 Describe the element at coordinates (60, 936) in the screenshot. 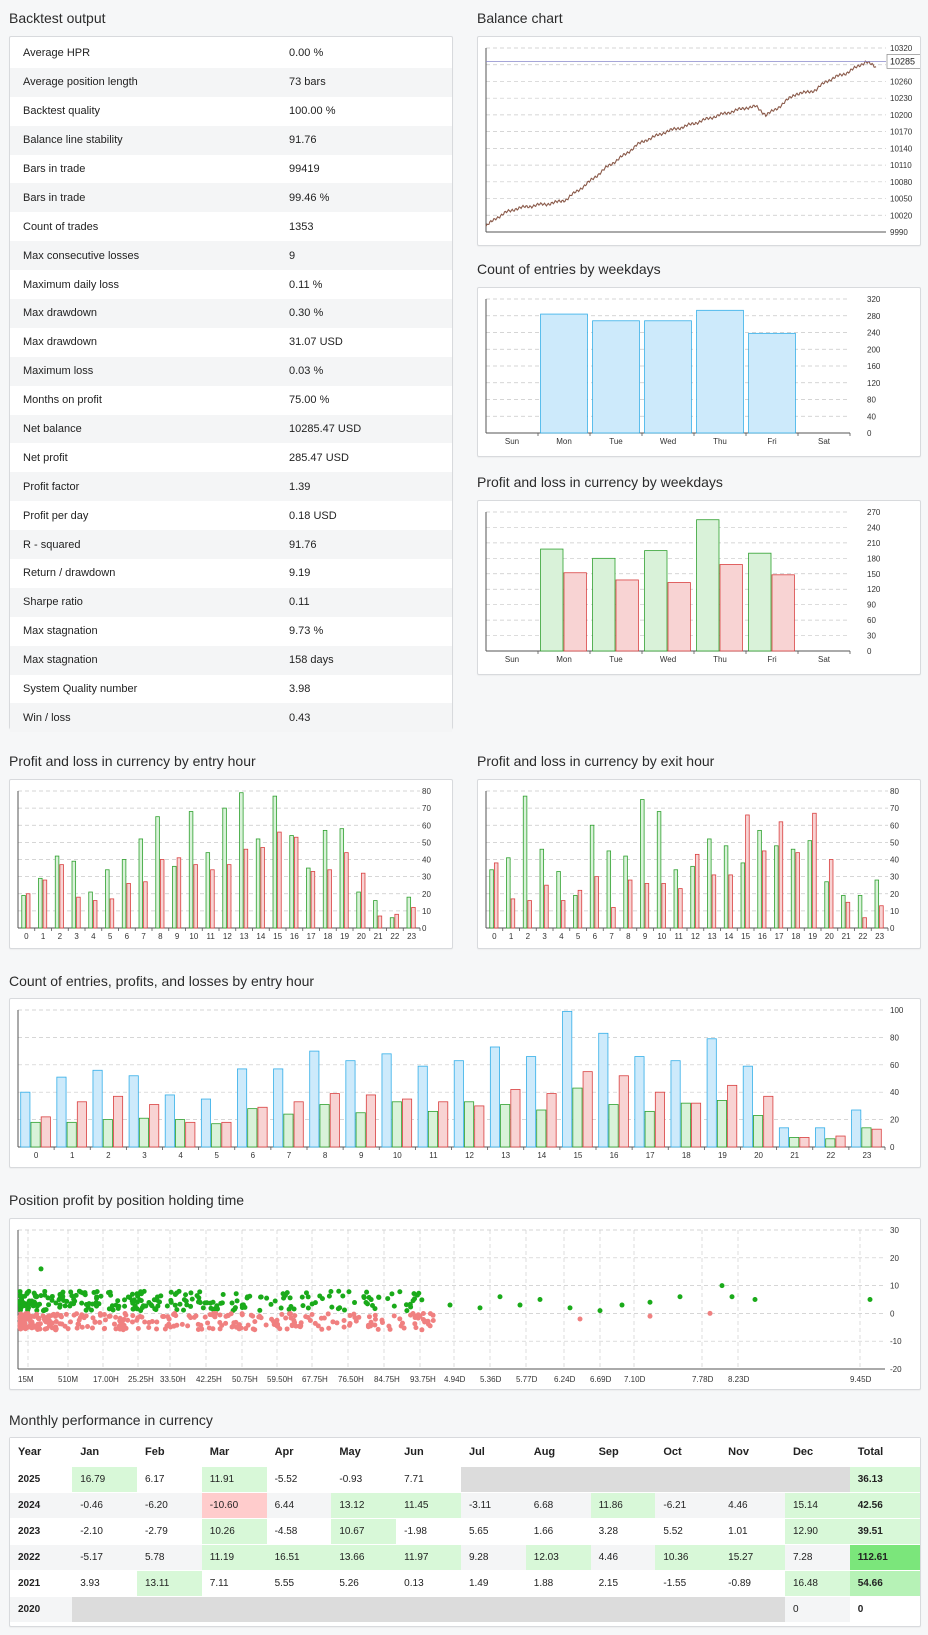

I see `x-tick-label: 2` at that location.